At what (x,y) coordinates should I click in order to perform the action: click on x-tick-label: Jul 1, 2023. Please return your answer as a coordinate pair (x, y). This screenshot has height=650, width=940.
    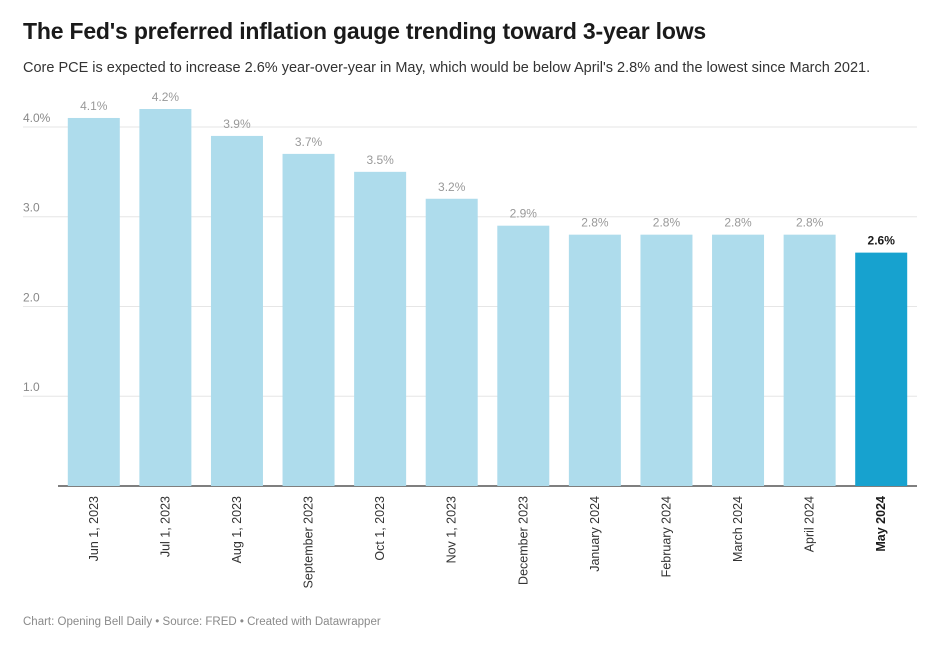
    Looking at the image, I should click on (165, 526).